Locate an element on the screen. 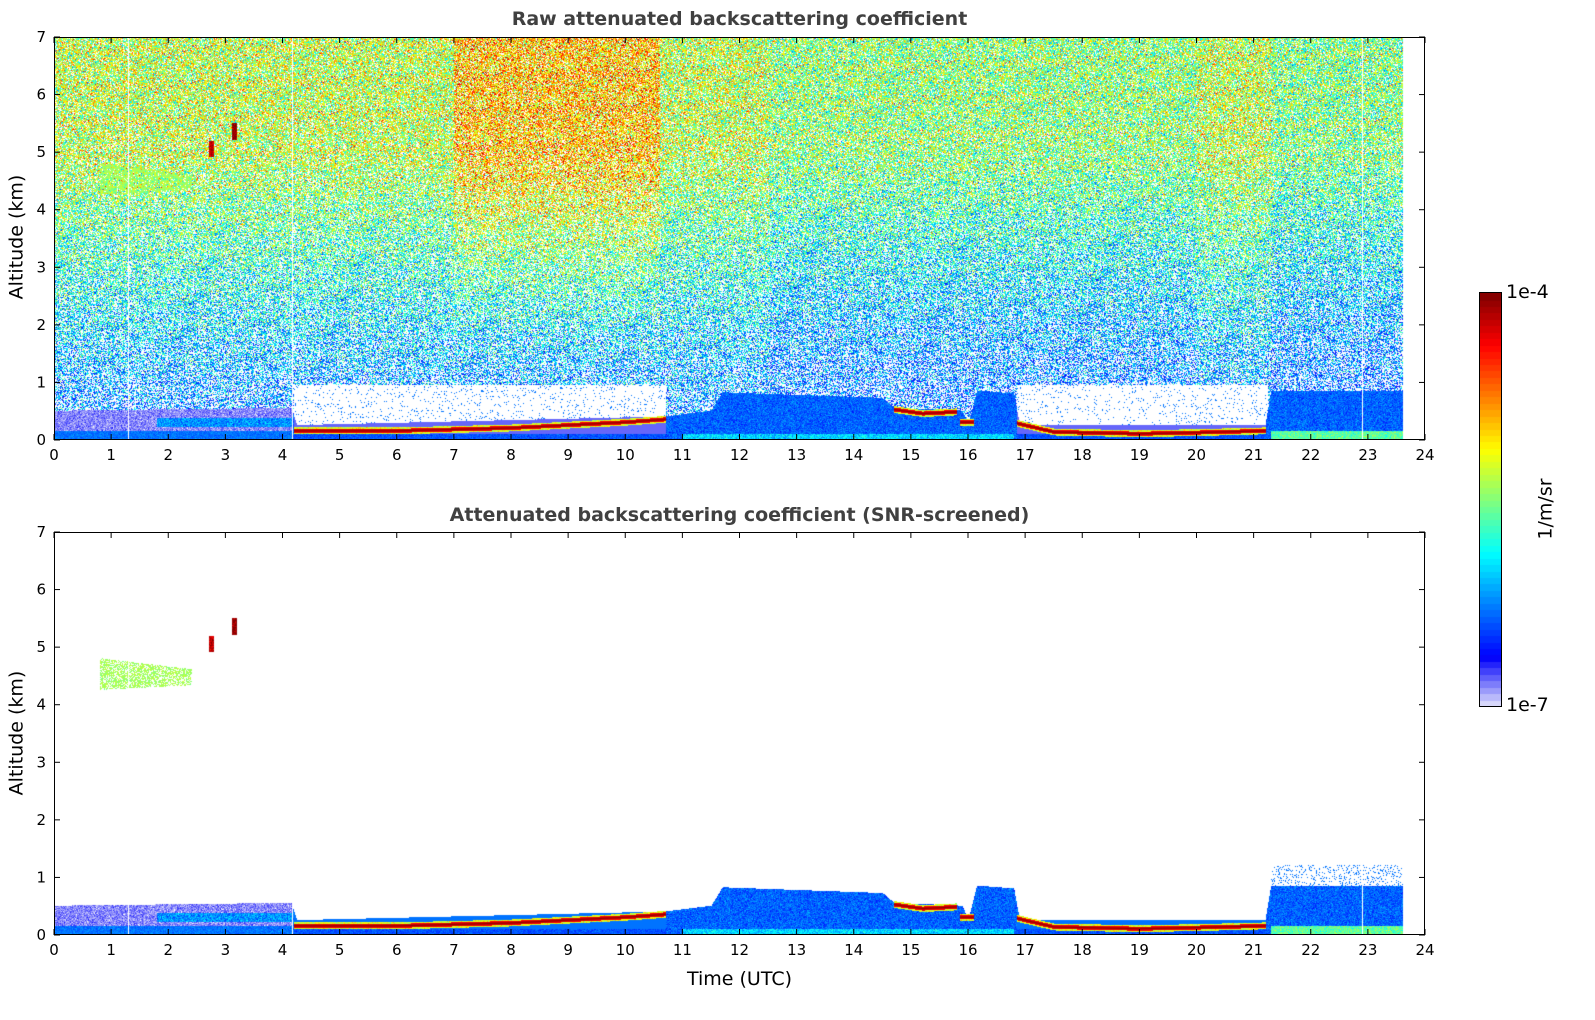 This screenshot has height=1020, width=1595. colorbar is located at coordinates (1490, 499).